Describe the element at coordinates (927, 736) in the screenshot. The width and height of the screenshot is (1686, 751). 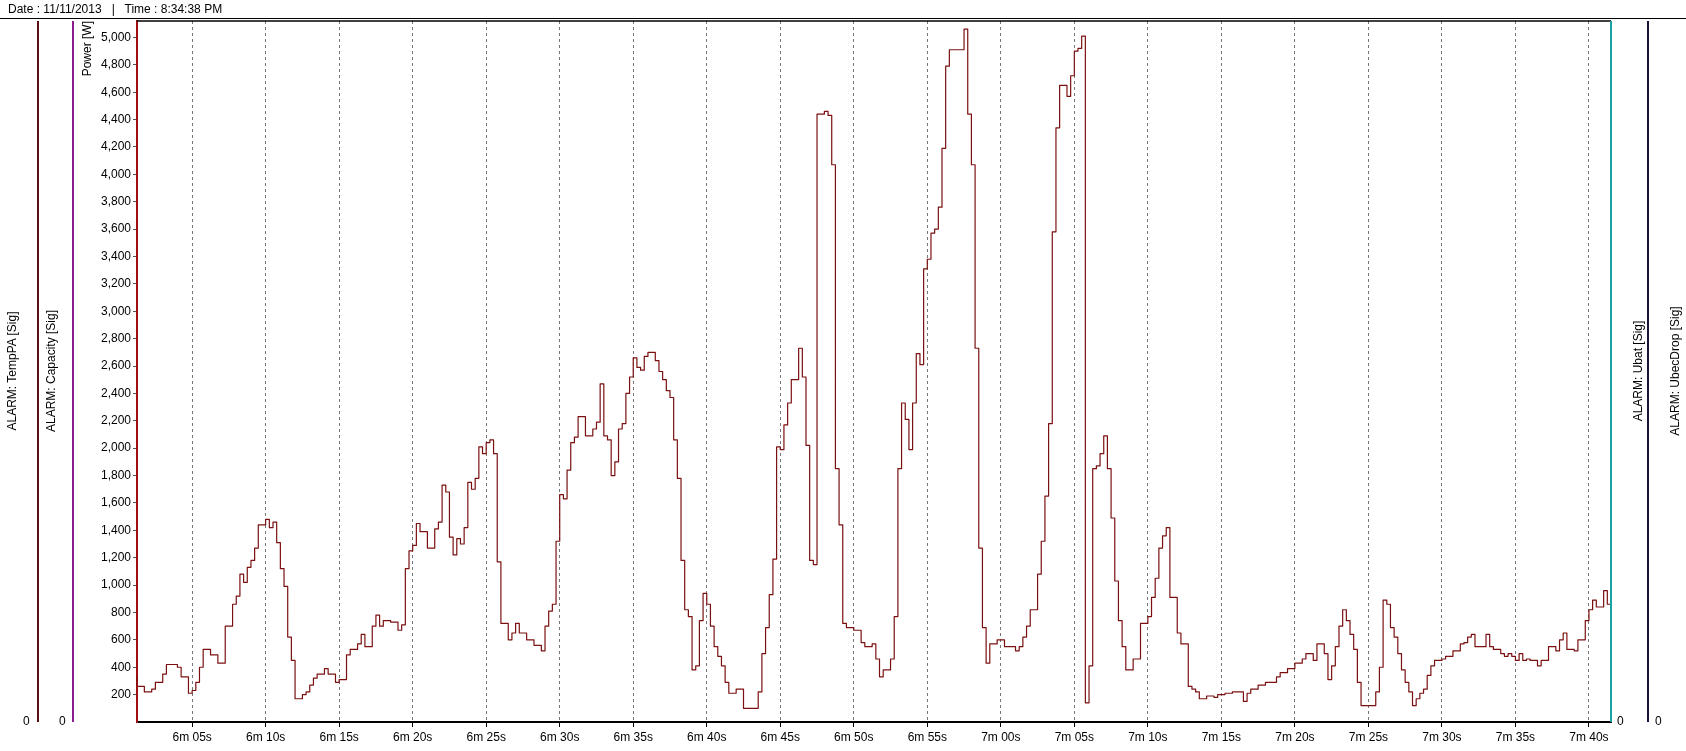
I see `x-tick-label: 6m 55s` at that location.